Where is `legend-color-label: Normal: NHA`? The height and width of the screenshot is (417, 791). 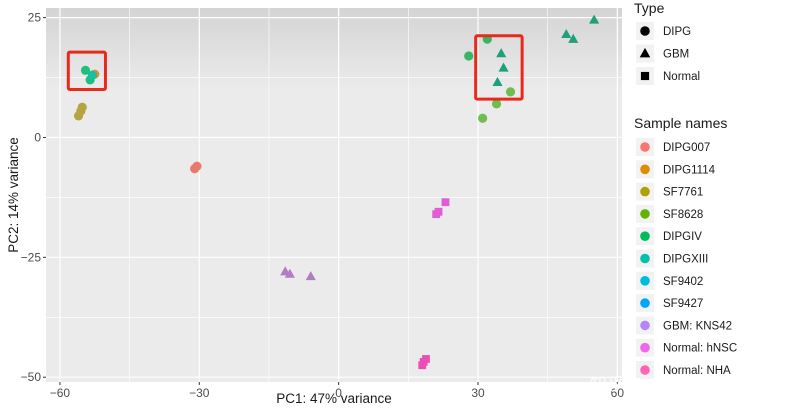 legend-color-label: Normal: NHA is located at coordinates (697, 371).